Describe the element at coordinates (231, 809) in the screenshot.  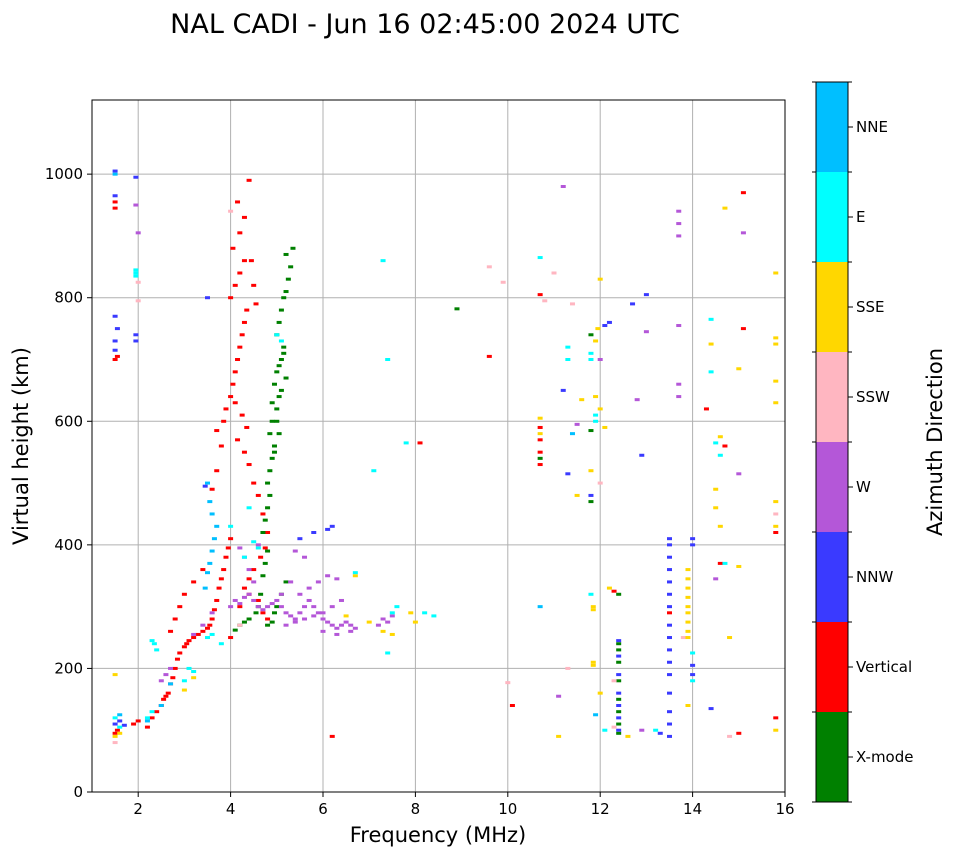
I see `x-tick-label: 4` at that location.